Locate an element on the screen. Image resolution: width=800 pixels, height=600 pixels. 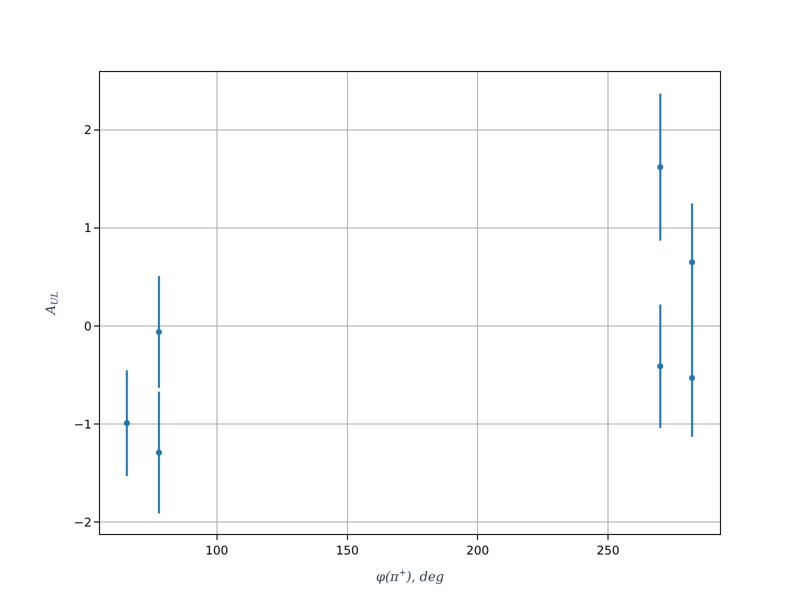
y-tick-label: 1 is located at coordinates (88, 228).